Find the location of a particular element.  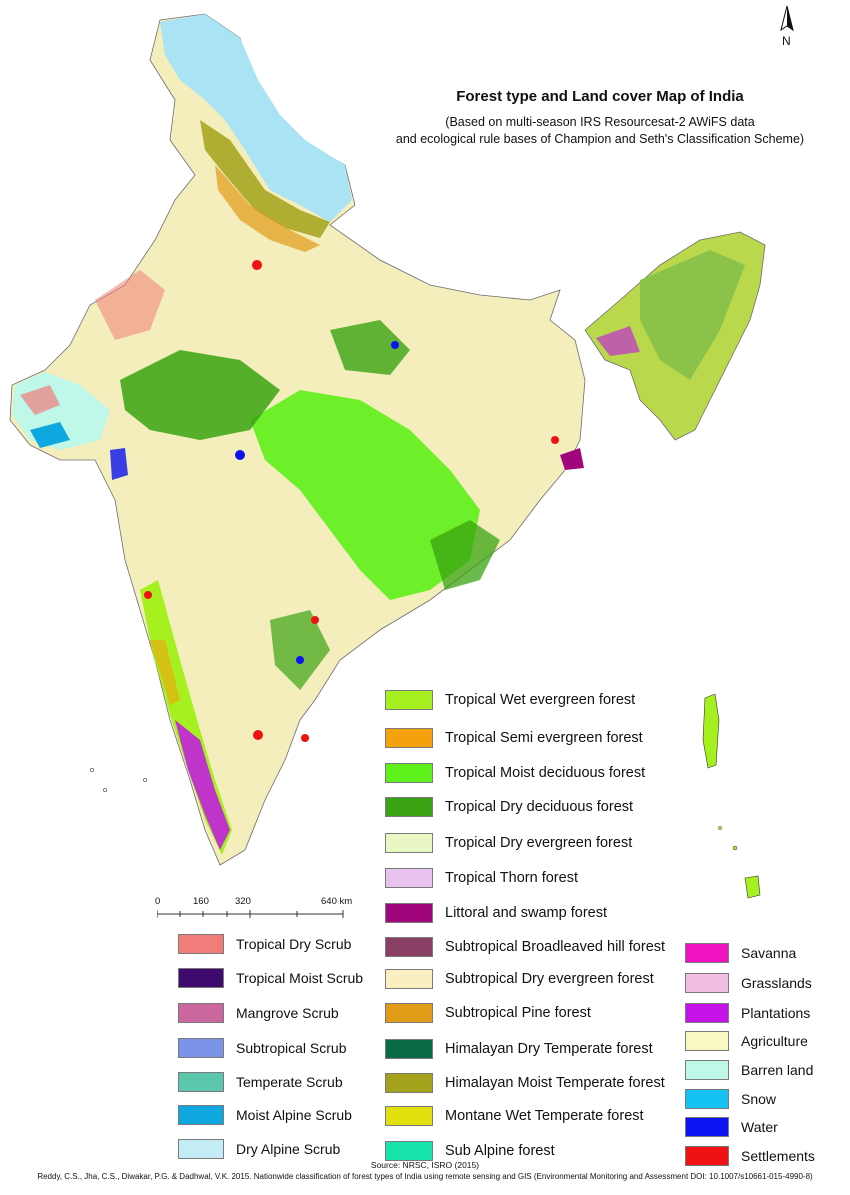

legend-item-tropical-thorn: Tropical Thorn forest is located at coordinates (481, 878).